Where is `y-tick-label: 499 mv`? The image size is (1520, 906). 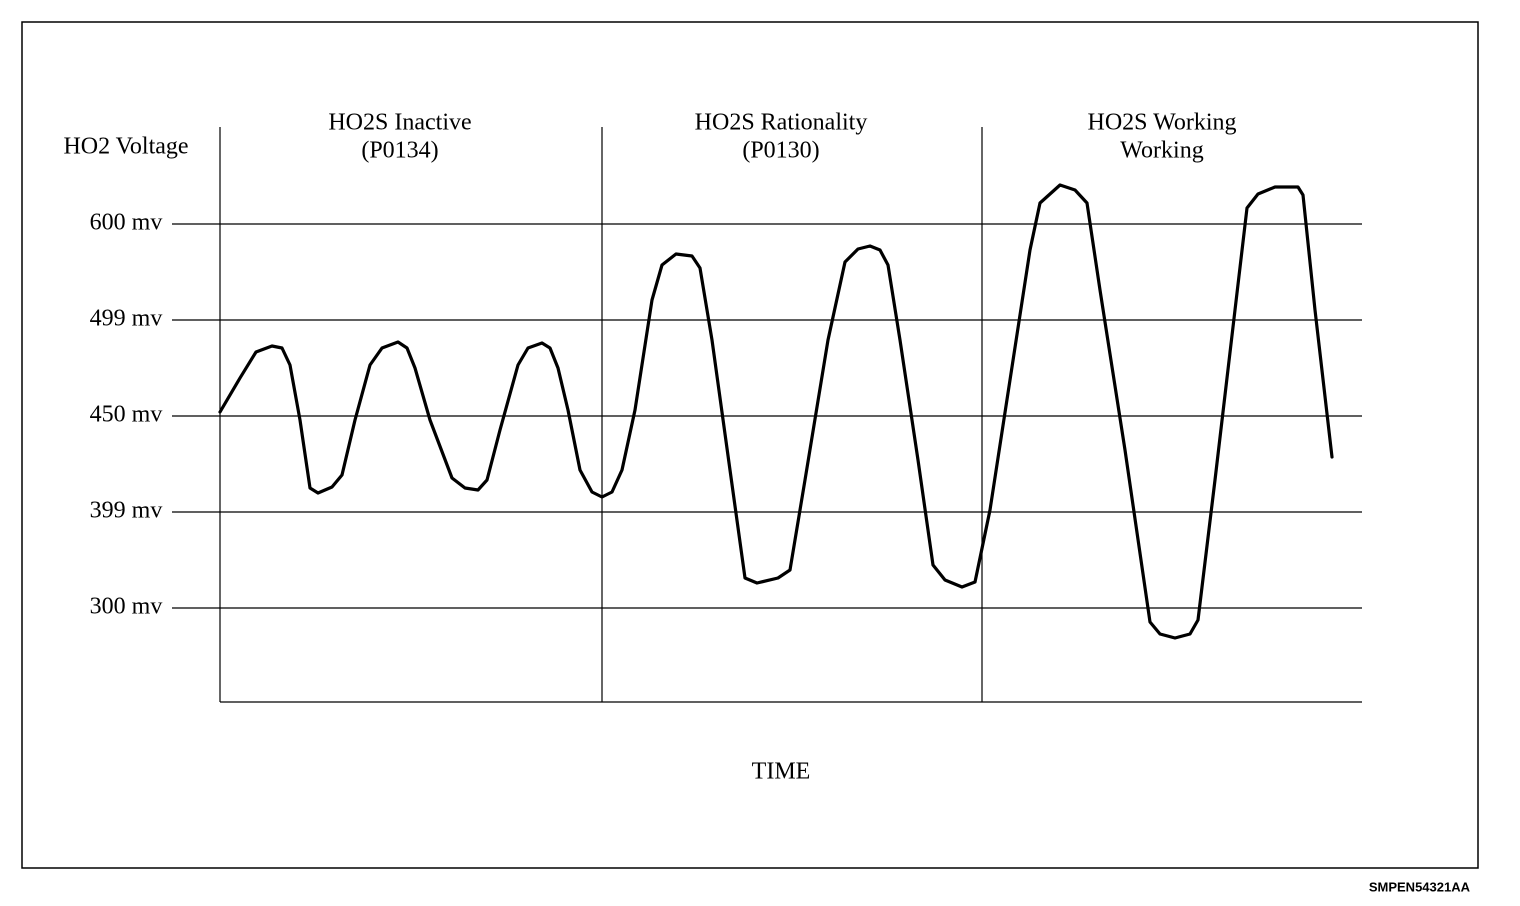 y-tick-label: 499 mv is located at coordinates (126, 319).